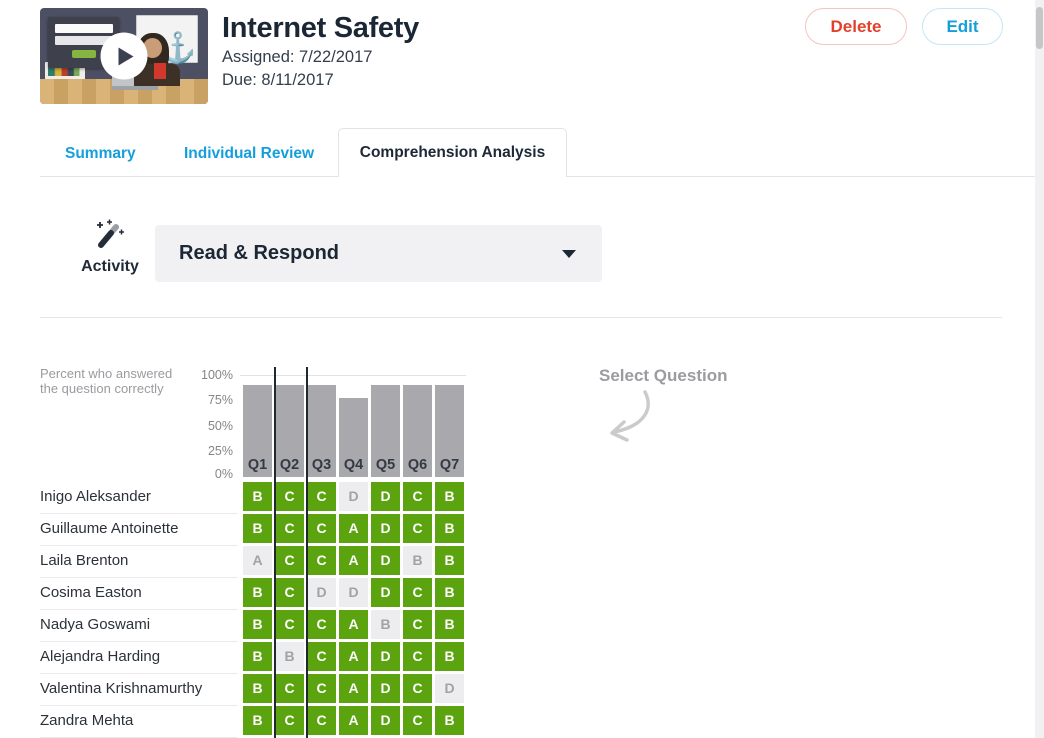 The height and width of the screenshot is (738, 1044). What do you see at coordinates (220, 400) in the screenshot?
I see `y-axis-tick: 75%` at bounding box center [220, 400].